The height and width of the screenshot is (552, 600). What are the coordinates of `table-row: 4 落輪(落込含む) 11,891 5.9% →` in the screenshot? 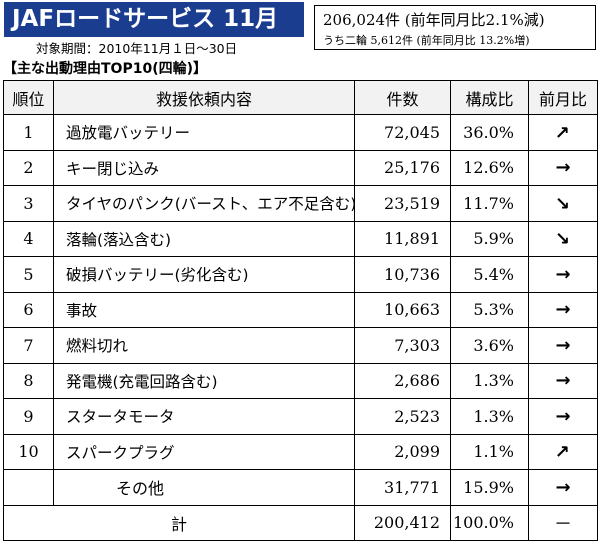 It's located at (300, 238).